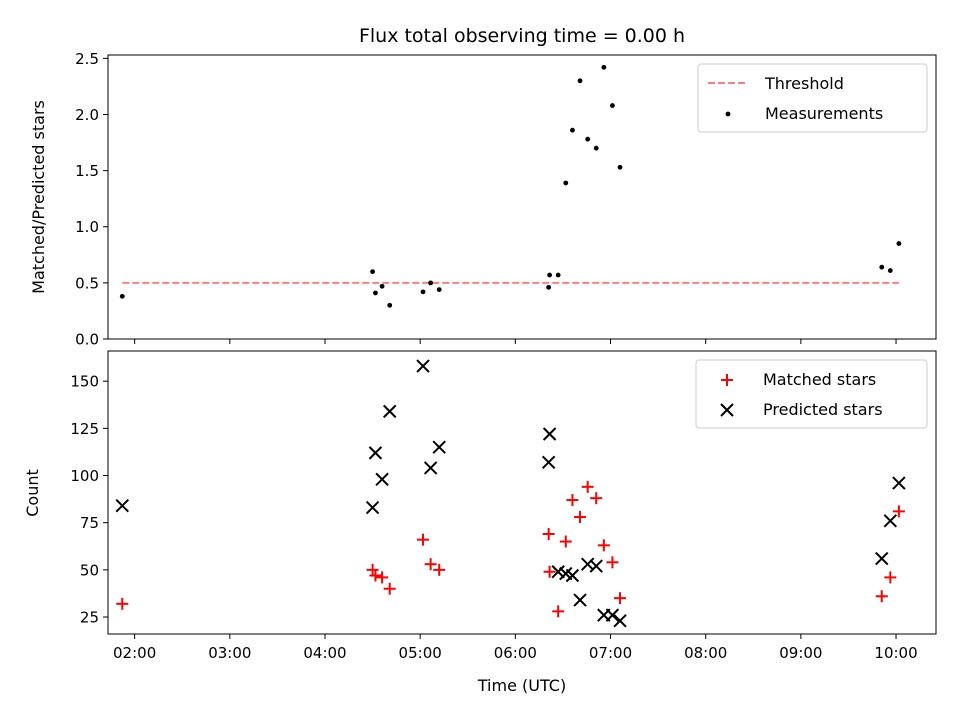 The height and width of the screenshot is (724, 960). I want to click on ratio-y-tick-label: 0.0, so click(87, 340).